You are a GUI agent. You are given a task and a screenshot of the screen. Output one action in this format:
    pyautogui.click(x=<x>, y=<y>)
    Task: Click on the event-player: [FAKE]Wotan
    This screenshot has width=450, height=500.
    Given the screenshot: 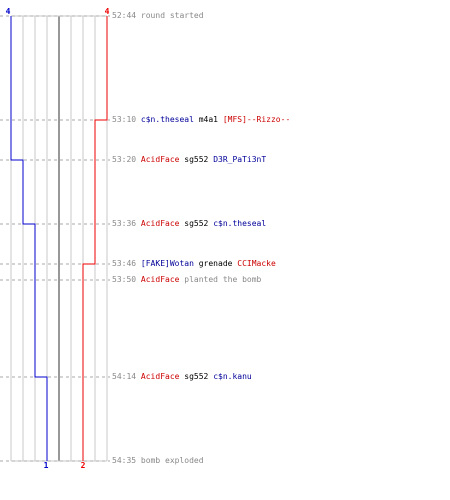 What is the action you would take?
    pyautogui.click(x=167, y=263)
    